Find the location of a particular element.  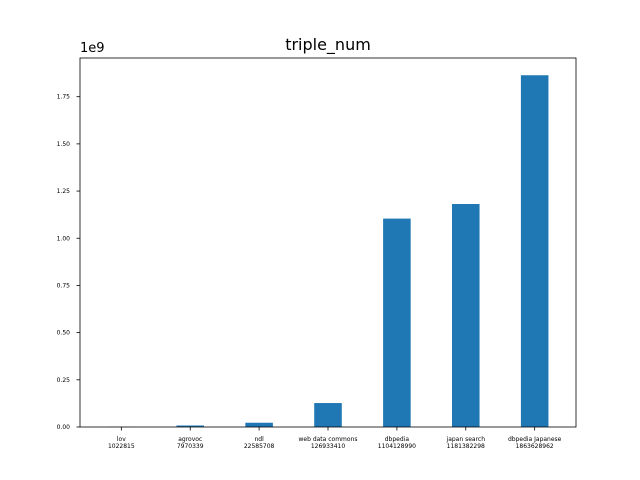

x-tick-label-line: agrovoc is located at coordinates (190, 439).